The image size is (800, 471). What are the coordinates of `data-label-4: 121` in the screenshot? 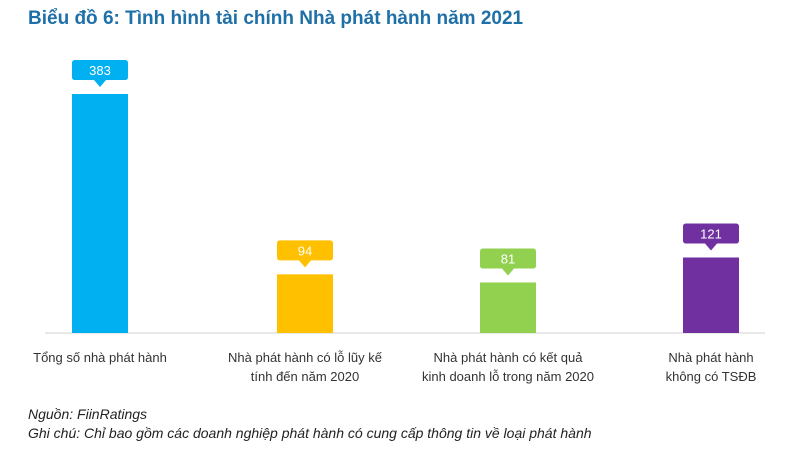 It's located at (711, 233).